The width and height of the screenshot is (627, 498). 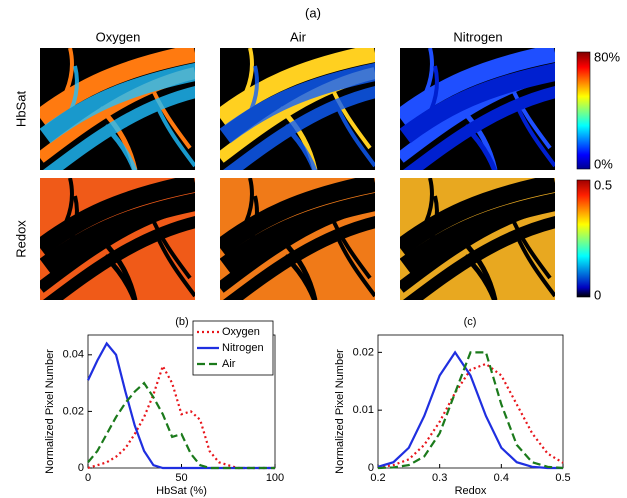 I want to click on legend-box, so click(x=233, y=348).